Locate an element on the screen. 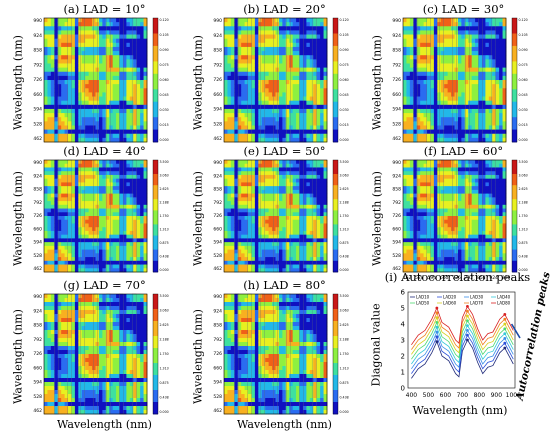 This screenshot has width=550, height=434. legend-label: LAD10 is located at coordinates (423, 297).